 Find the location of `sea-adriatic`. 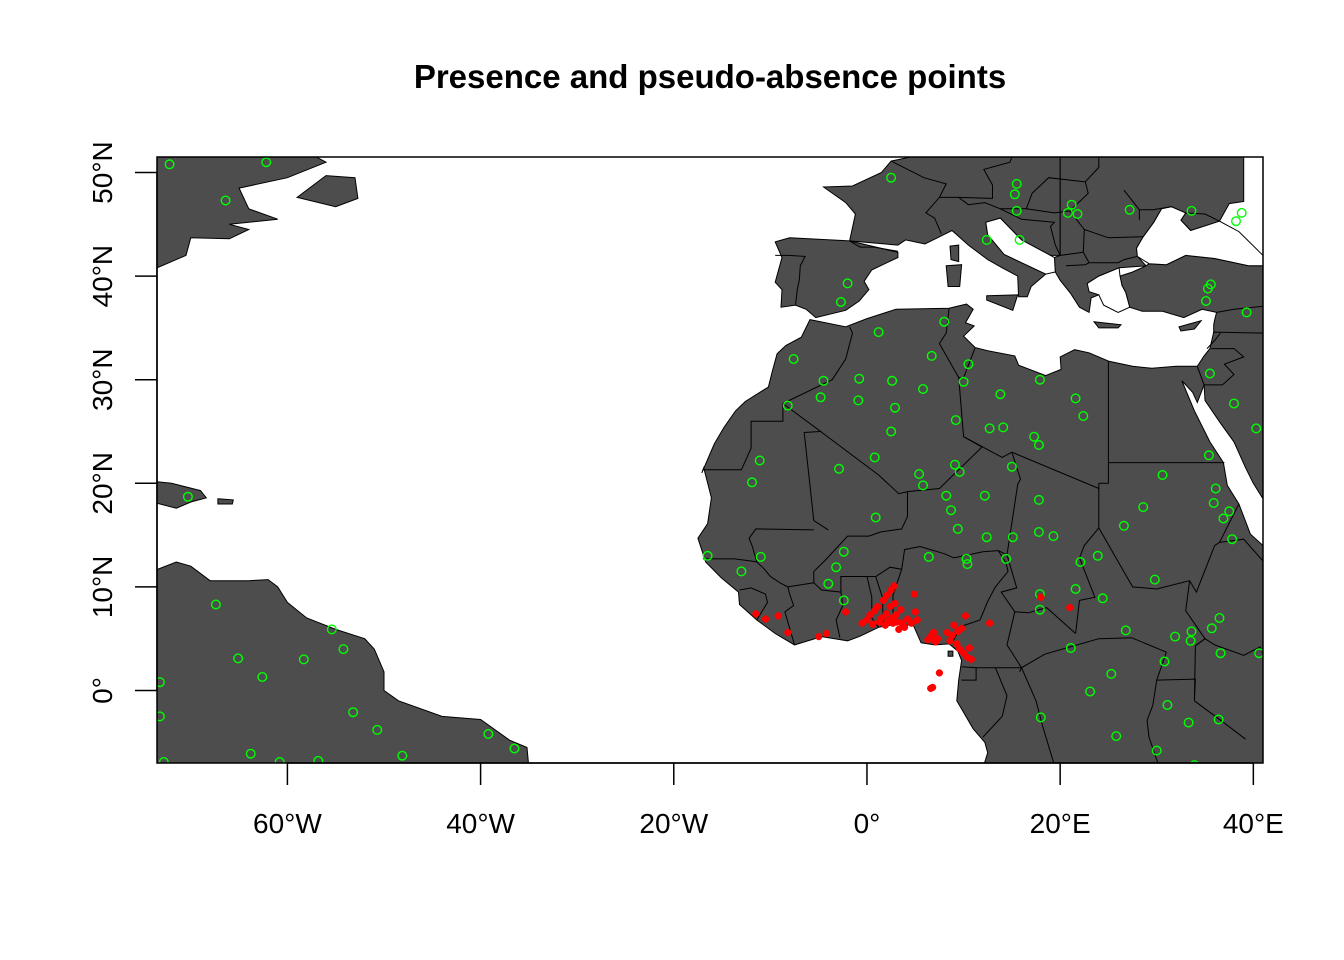

sea-adriatic is located at coordinates (1020, 246).